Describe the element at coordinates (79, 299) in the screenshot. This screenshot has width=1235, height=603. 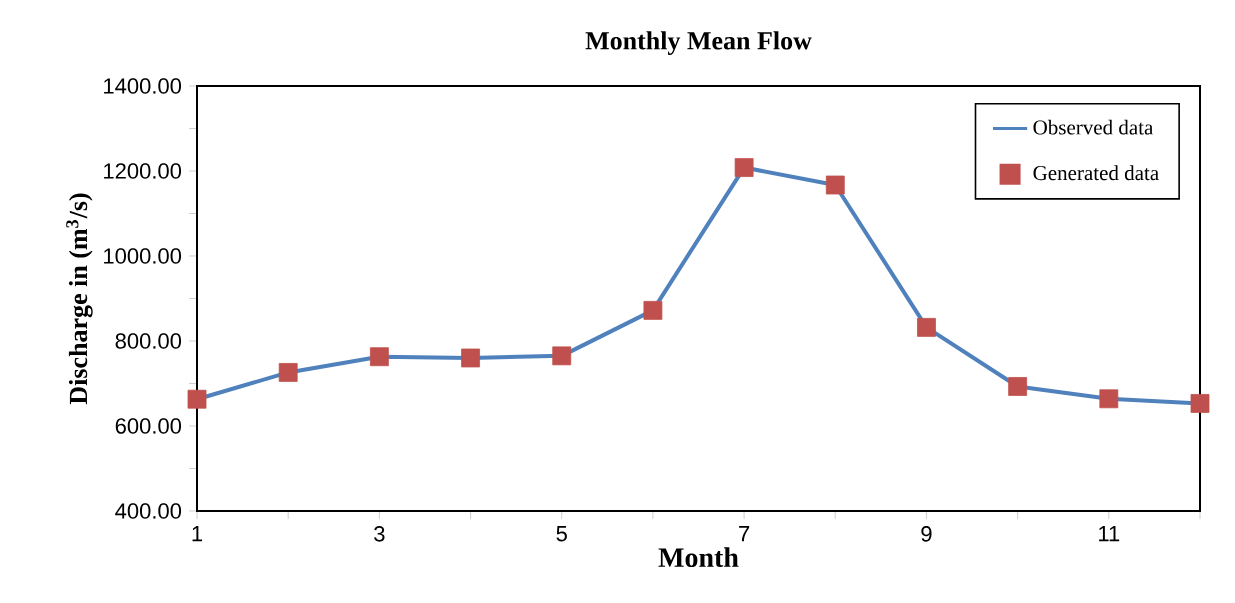
I see `y-axis-title: Discharge in (m$^{3}$/s)` at that location.